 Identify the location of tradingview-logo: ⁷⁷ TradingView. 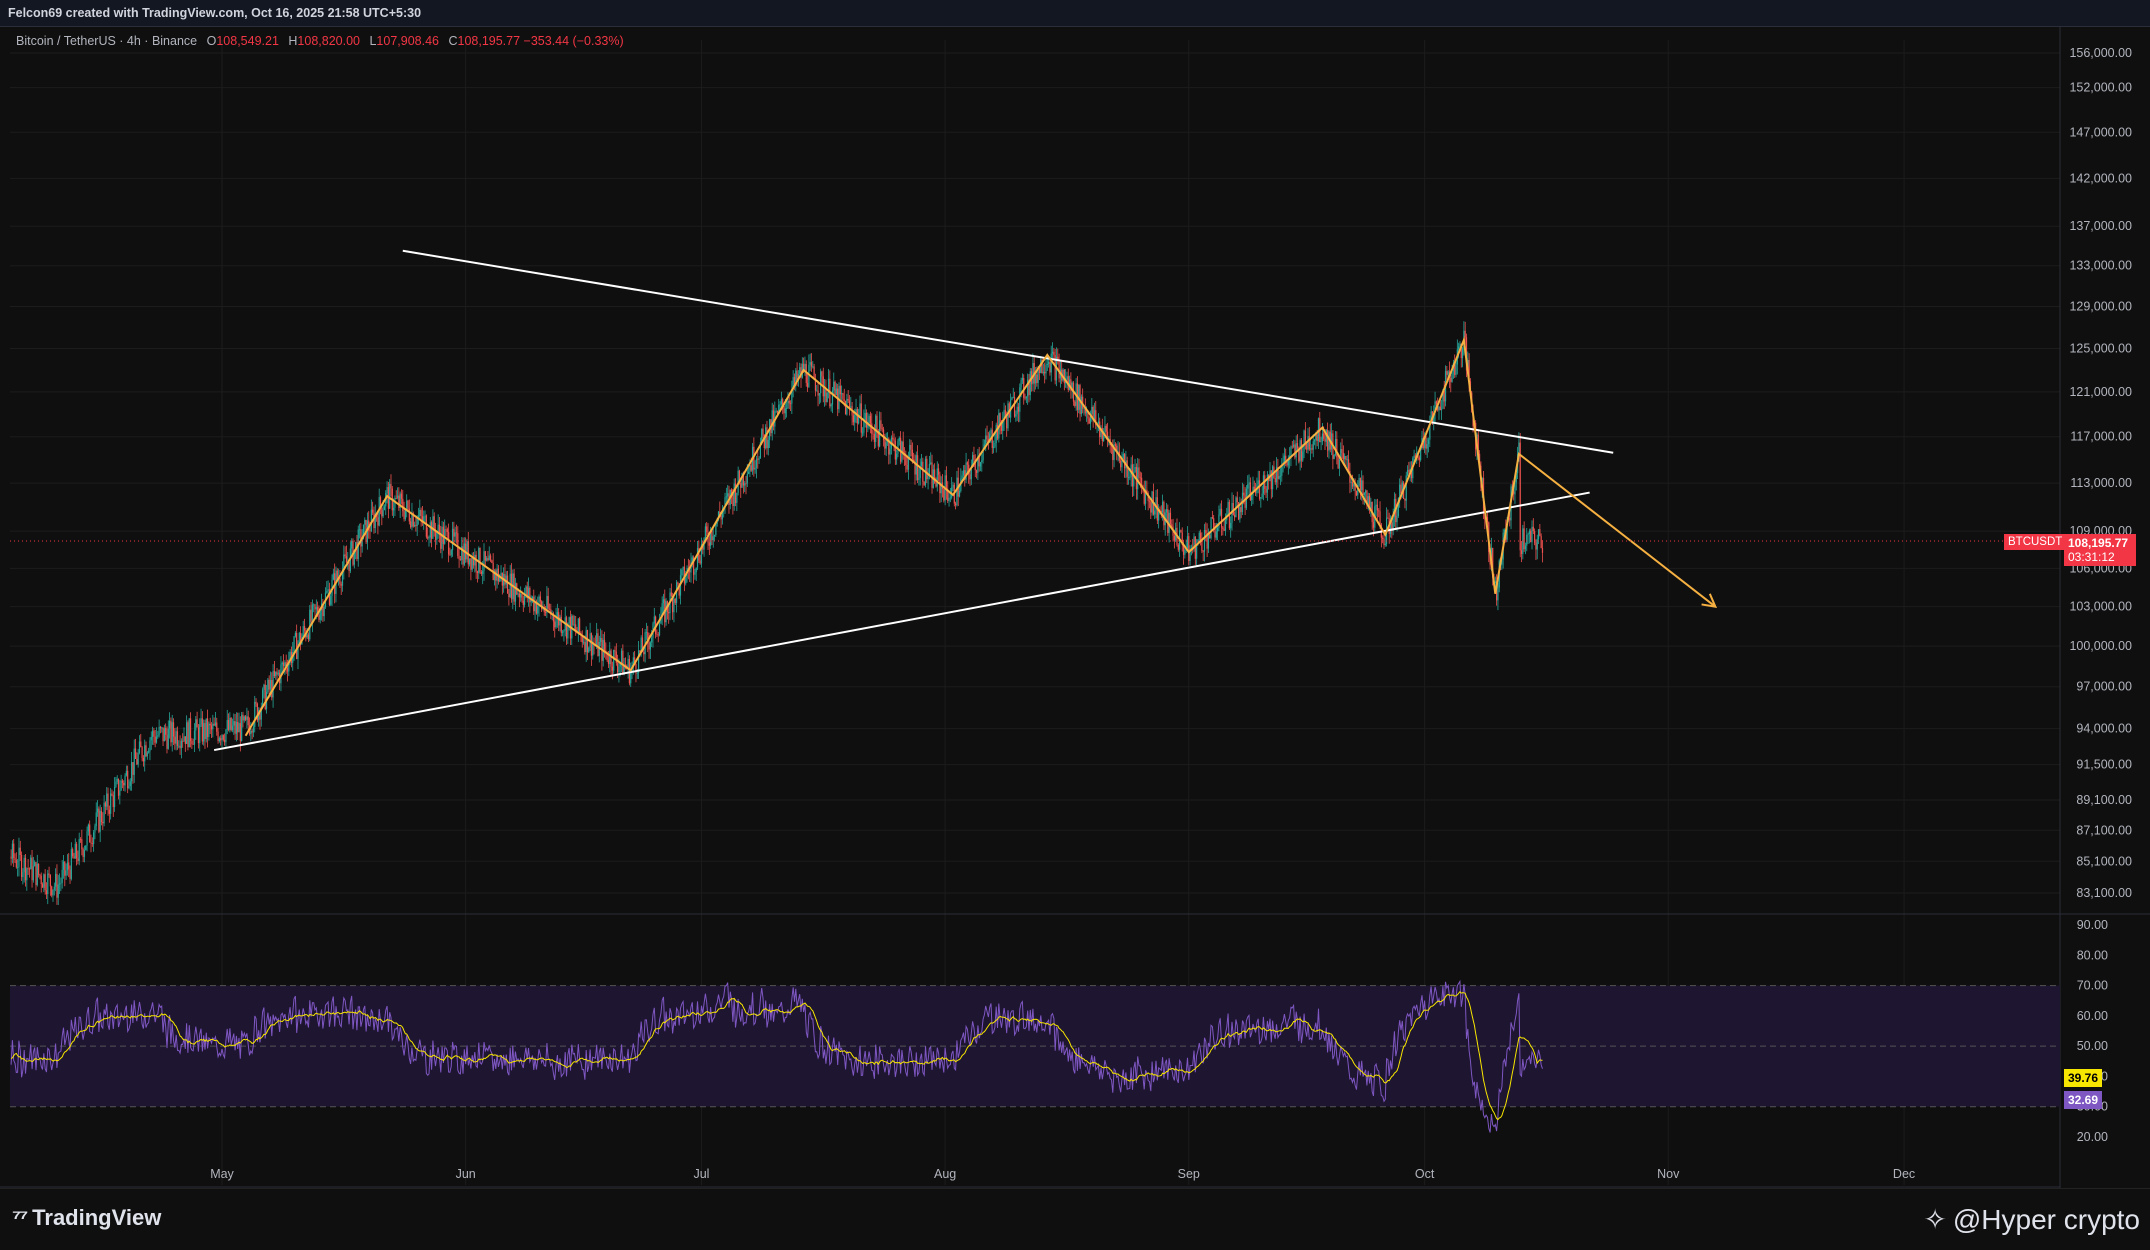
(86, 1218).